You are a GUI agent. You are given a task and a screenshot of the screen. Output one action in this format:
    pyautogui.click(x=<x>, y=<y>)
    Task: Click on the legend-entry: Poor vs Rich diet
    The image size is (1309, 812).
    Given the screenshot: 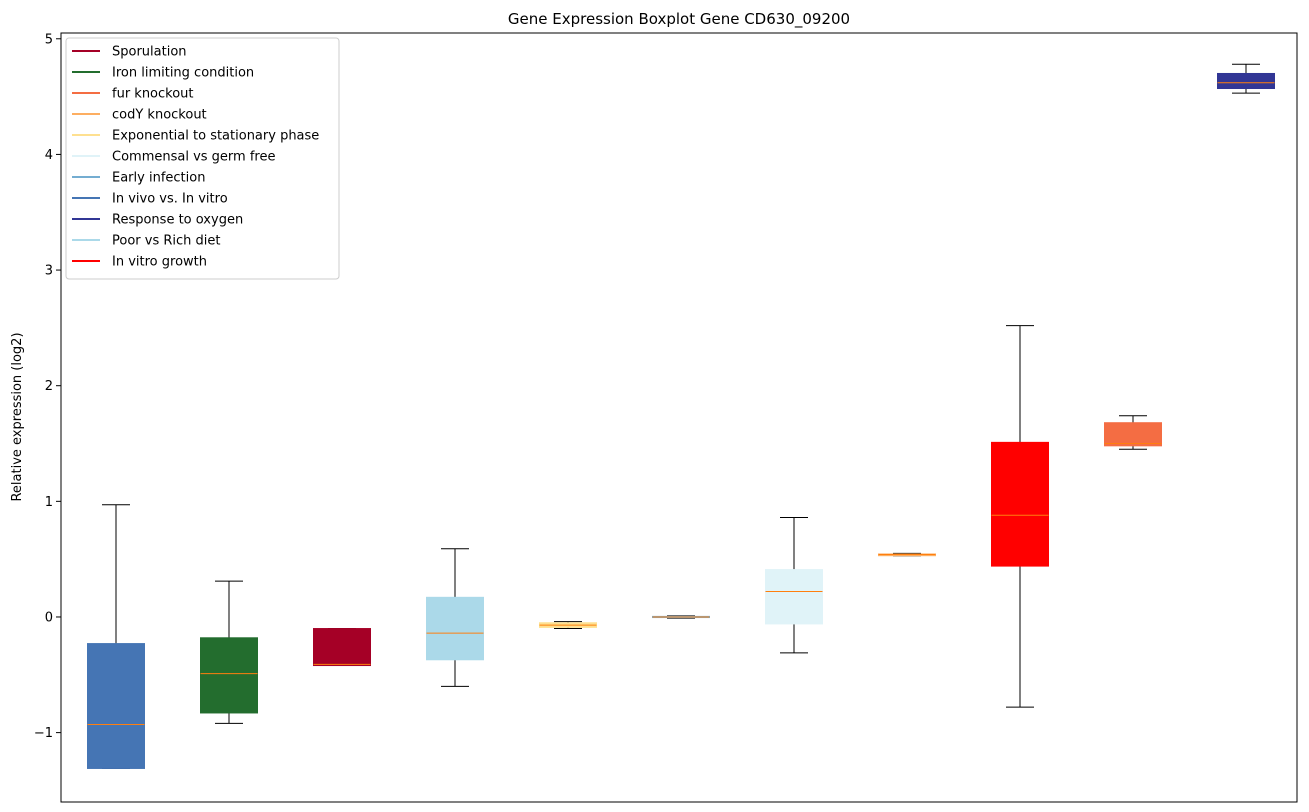 What is the action you would take?
    pyautogui.click(x=146, y=241)
    